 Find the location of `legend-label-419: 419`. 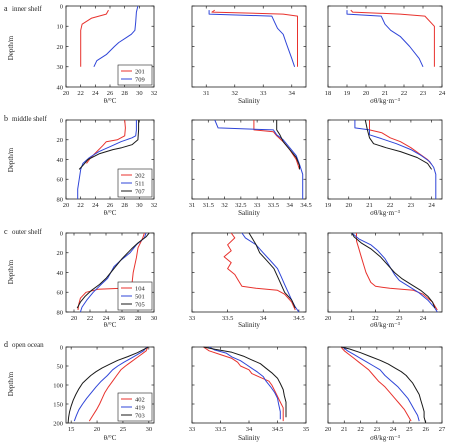

legend-label-419: 419 is located at coordinates (140, 407).